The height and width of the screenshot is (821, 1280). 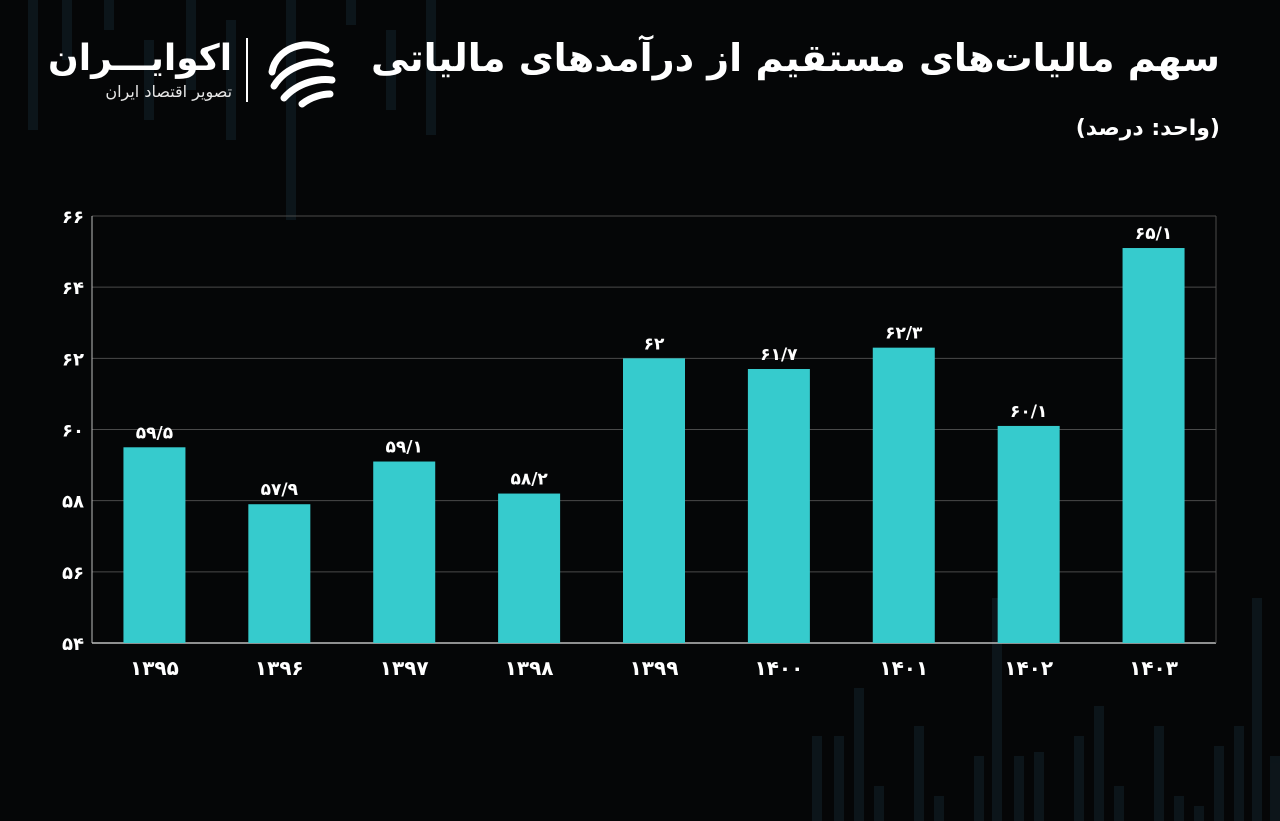 I want to click on brand-name: اکوایـــران, so click(x=140, y=58).